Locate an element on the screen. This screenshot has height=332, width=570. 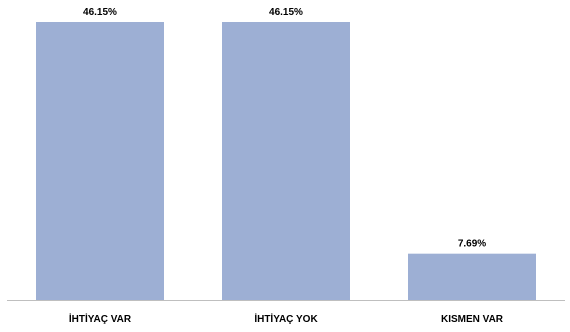
data-label-2: 46.15% is located at coordinates (286, 12).